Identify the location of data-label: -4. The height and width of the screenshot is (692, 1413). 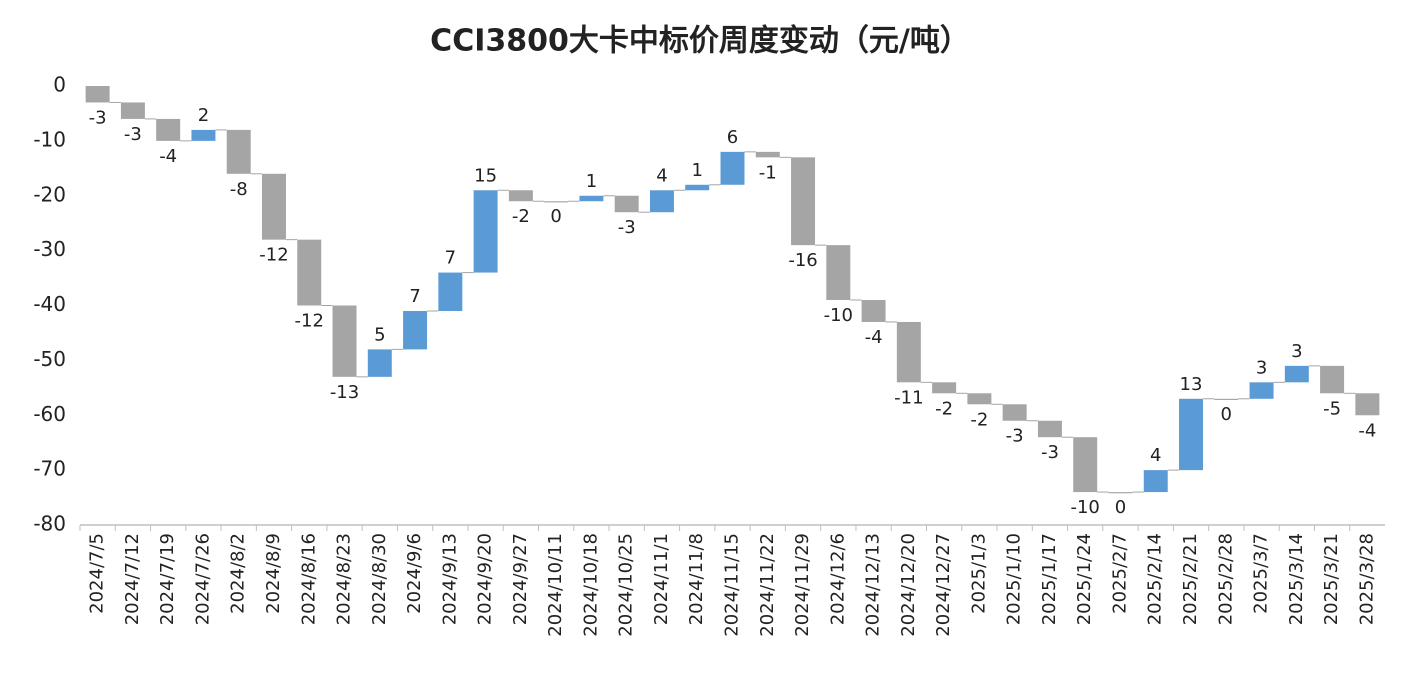
(1367, 430).